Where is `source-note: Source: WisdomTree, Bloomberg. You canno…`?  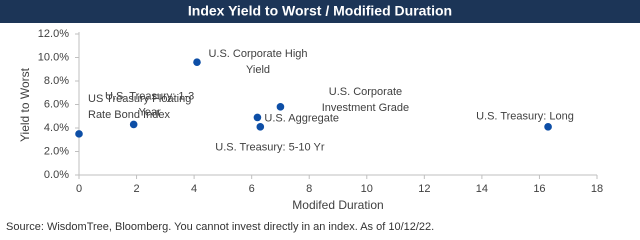 source-note: Source: WisdomTree, Bloomberg. You canno… is located at coordinates (220, 227).